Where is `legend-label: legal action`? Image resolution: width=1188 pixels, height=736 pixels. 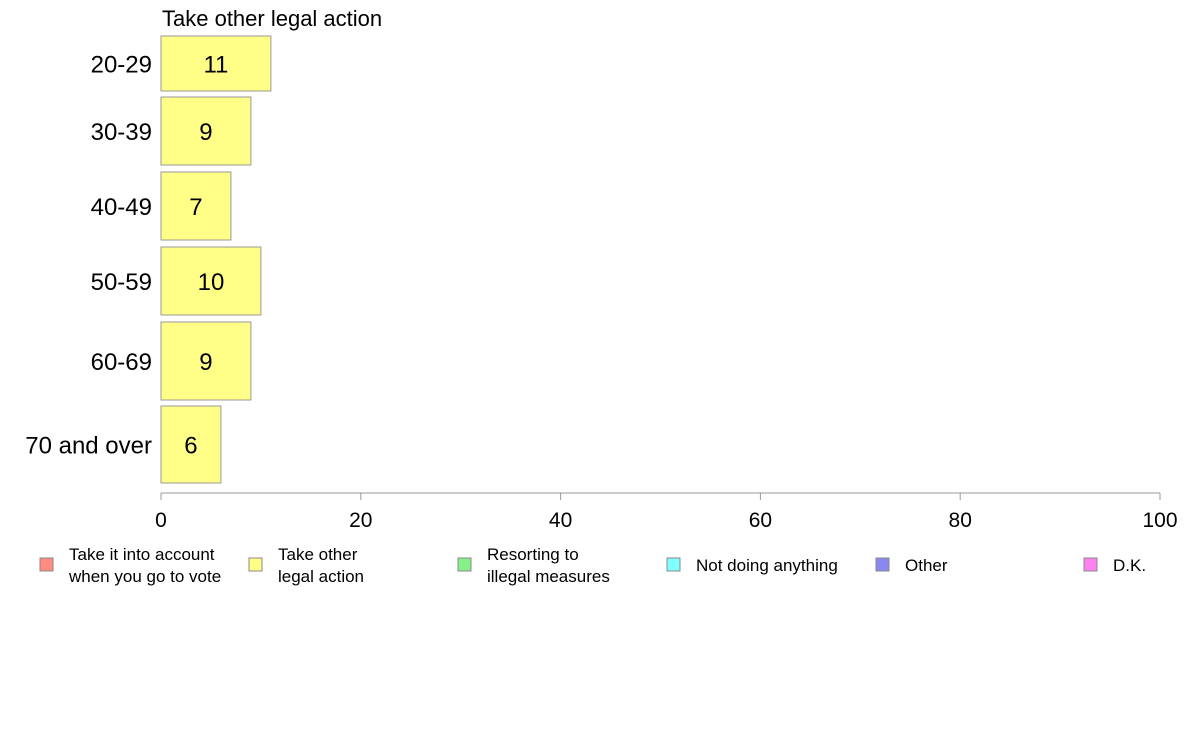 legend-label: legal action is located at coordinates (321, 576).